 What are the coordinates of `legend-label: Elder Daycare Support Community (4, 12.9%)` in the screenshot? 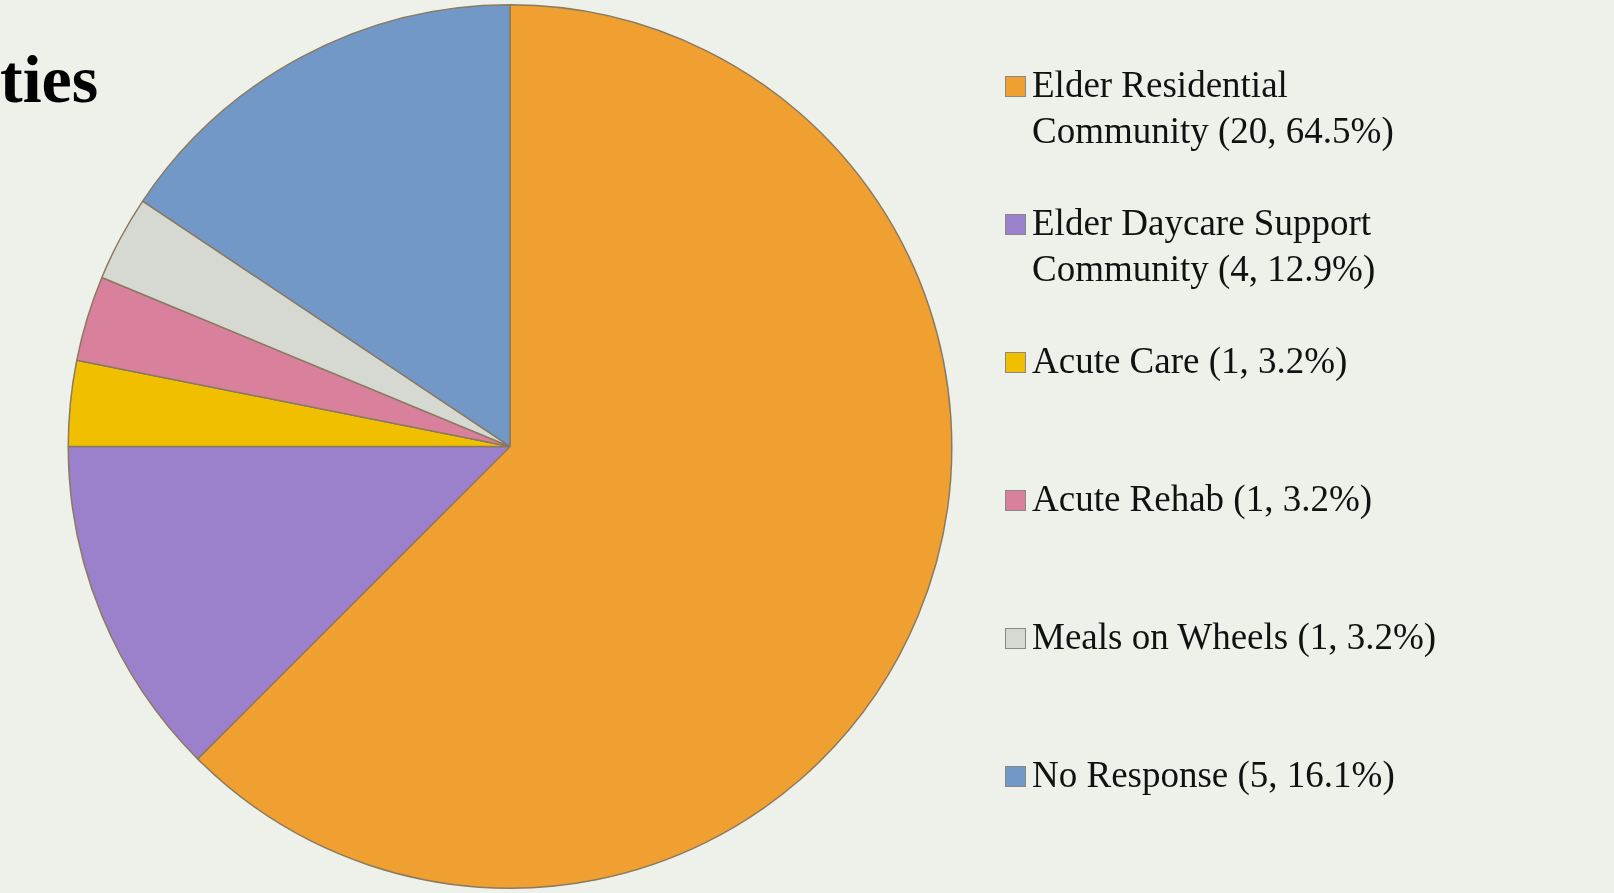 It's located at (1204, 246).